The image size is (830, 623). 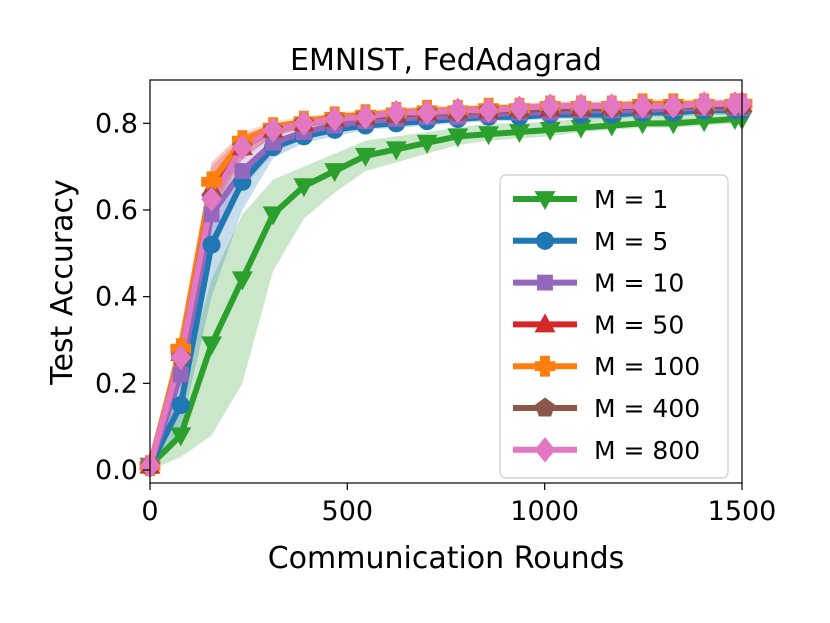 I want to click on y-tick-label: 0.2, so click(x=116, y=383).